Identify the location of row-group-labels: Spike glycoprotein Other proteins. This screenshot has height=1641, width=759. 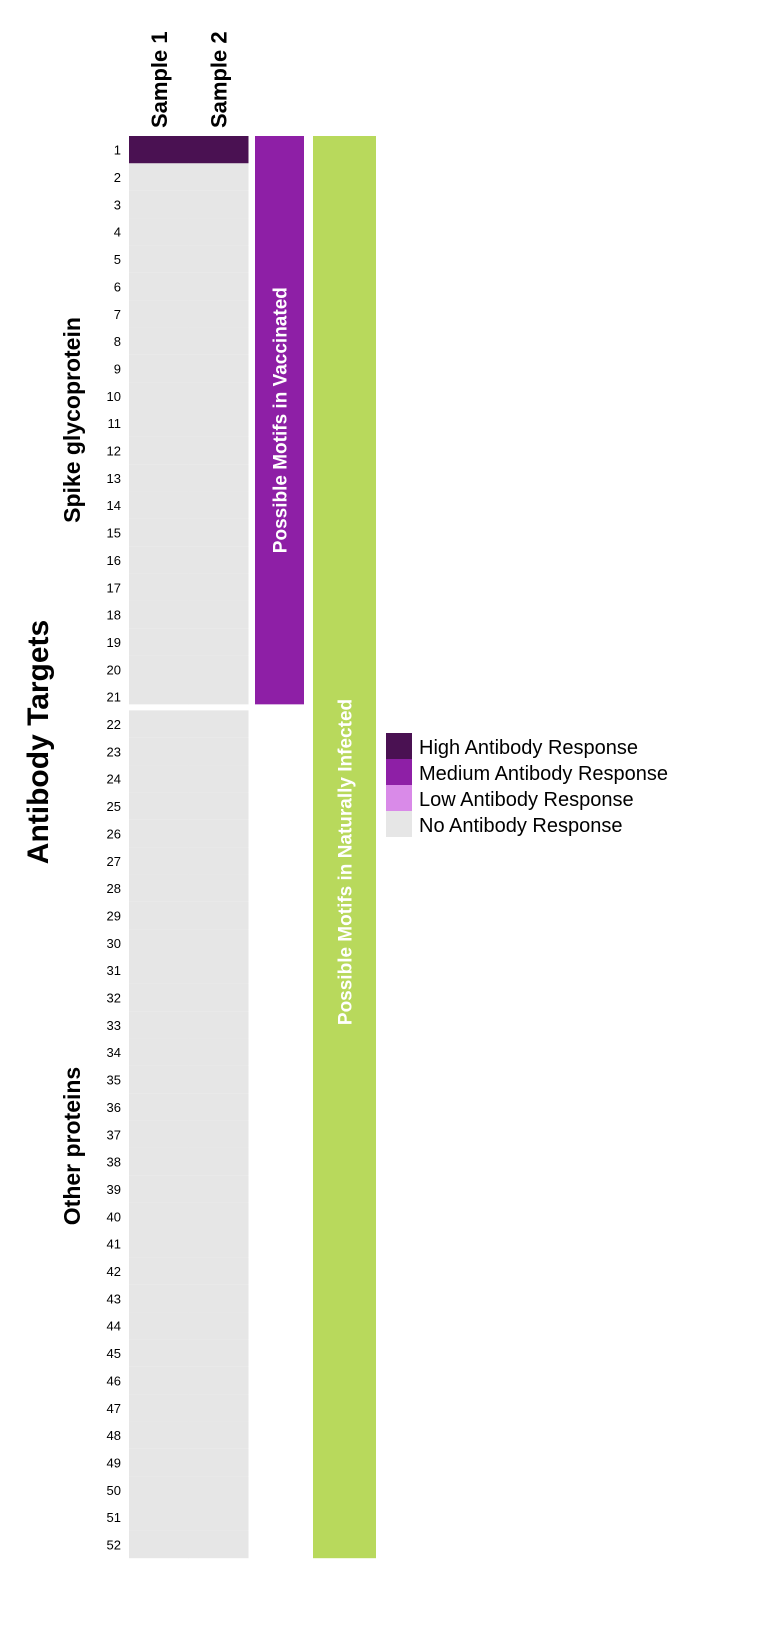
(72, 771).